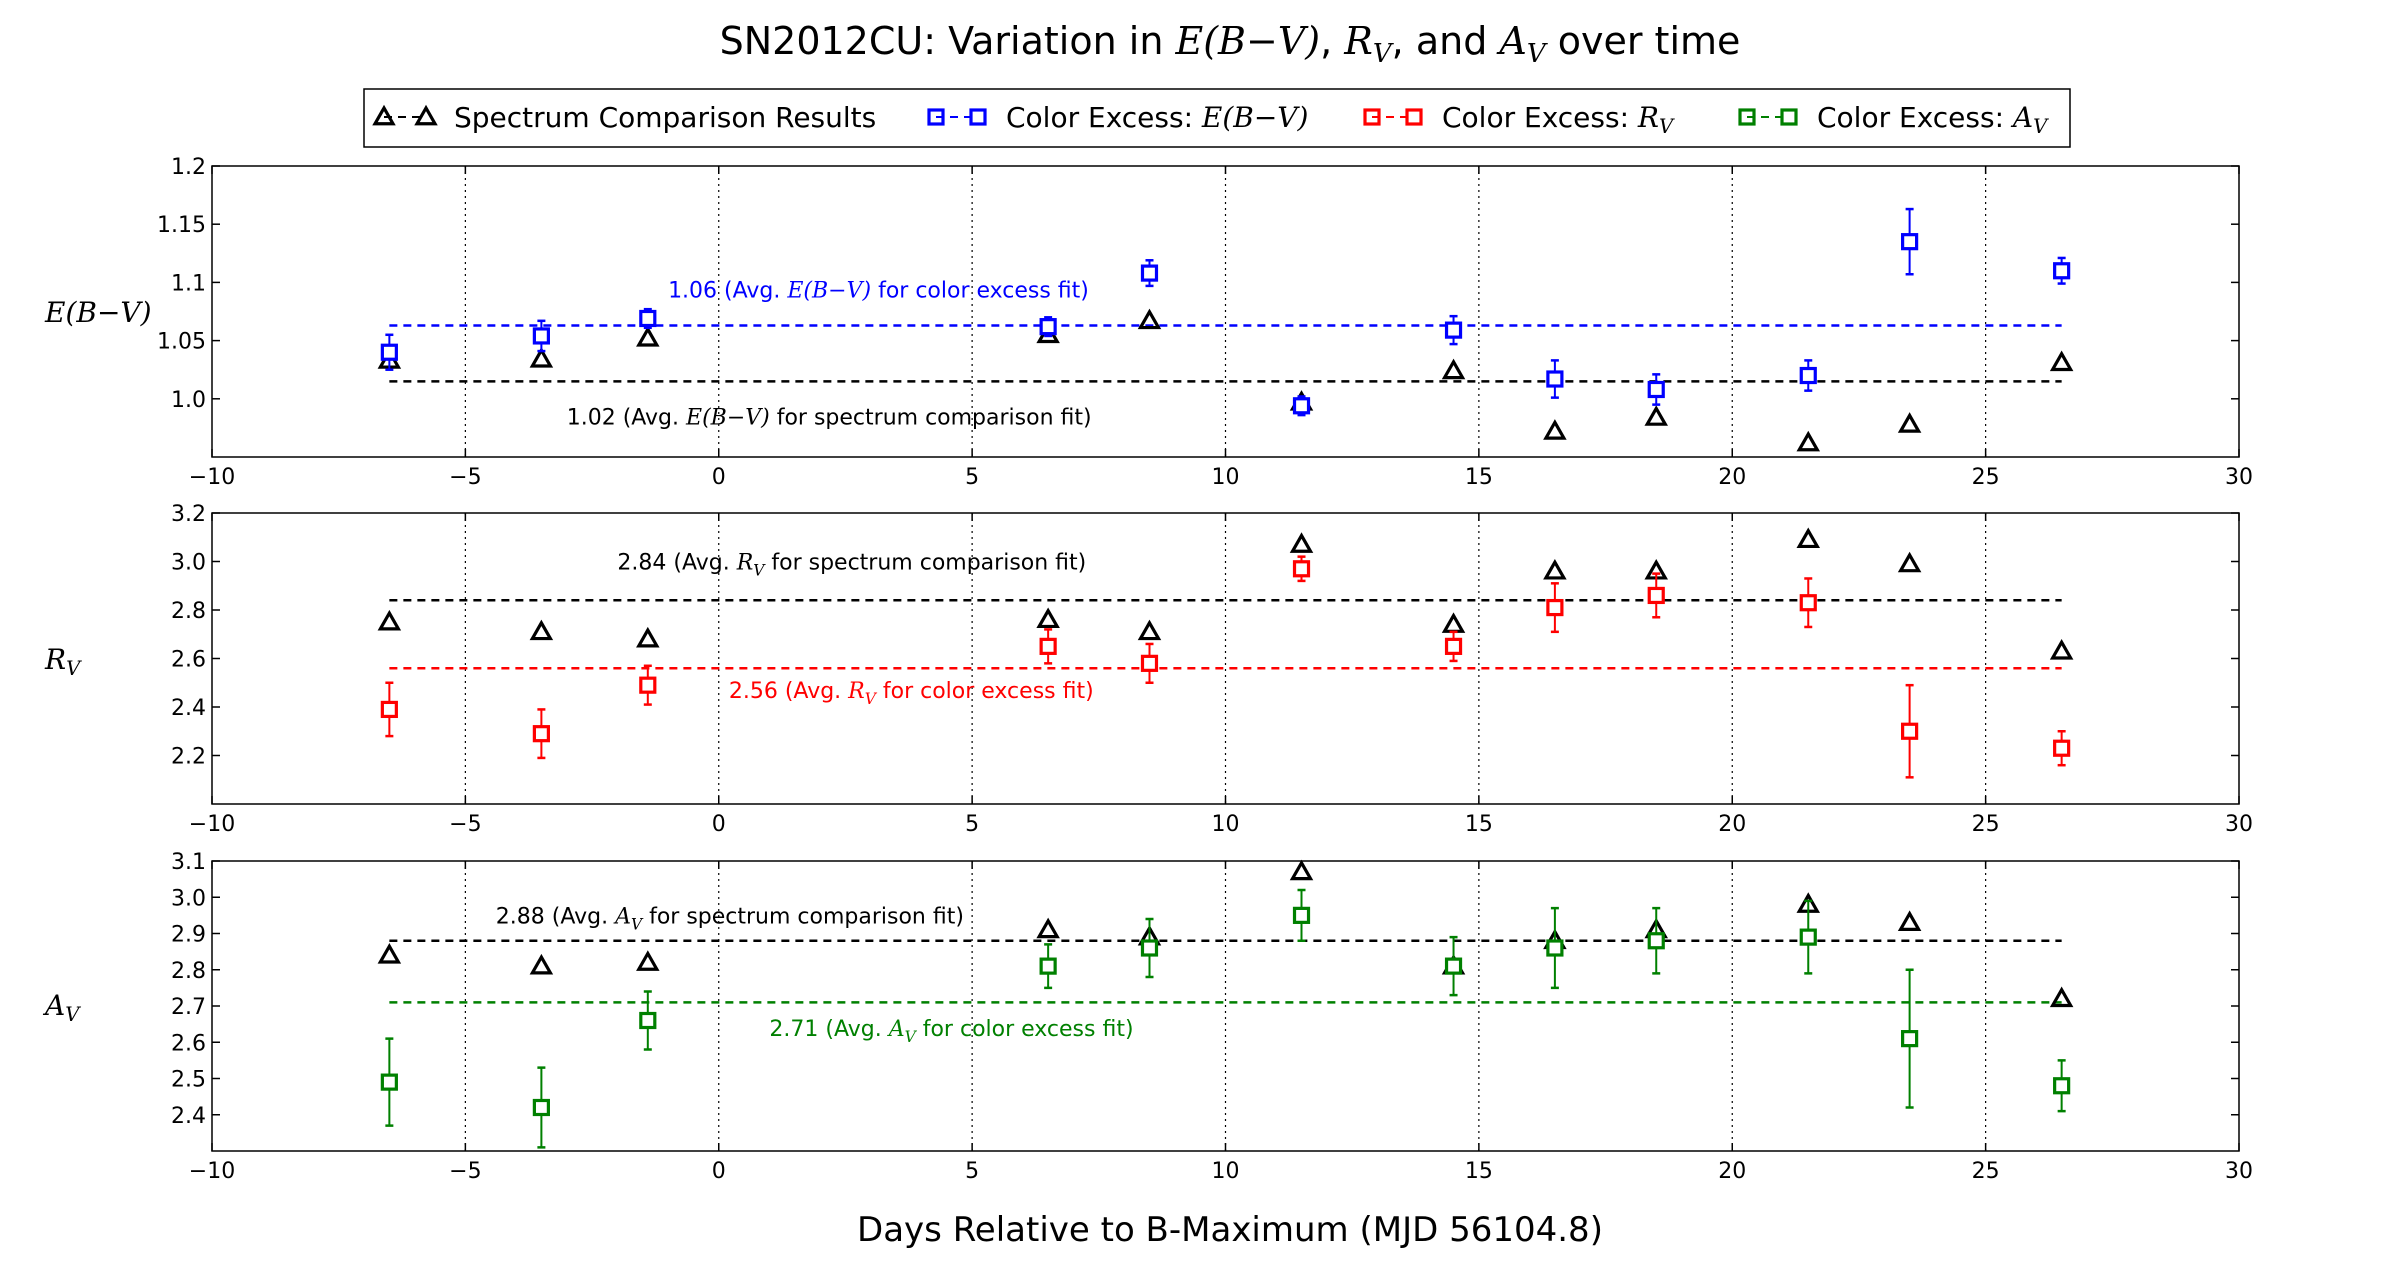 The image size is (2400, 1277). What do you see at coordinates (188, 935) in the screenshot?
I see `y-tick-label: 2.9` at bounding box center [188, 935].